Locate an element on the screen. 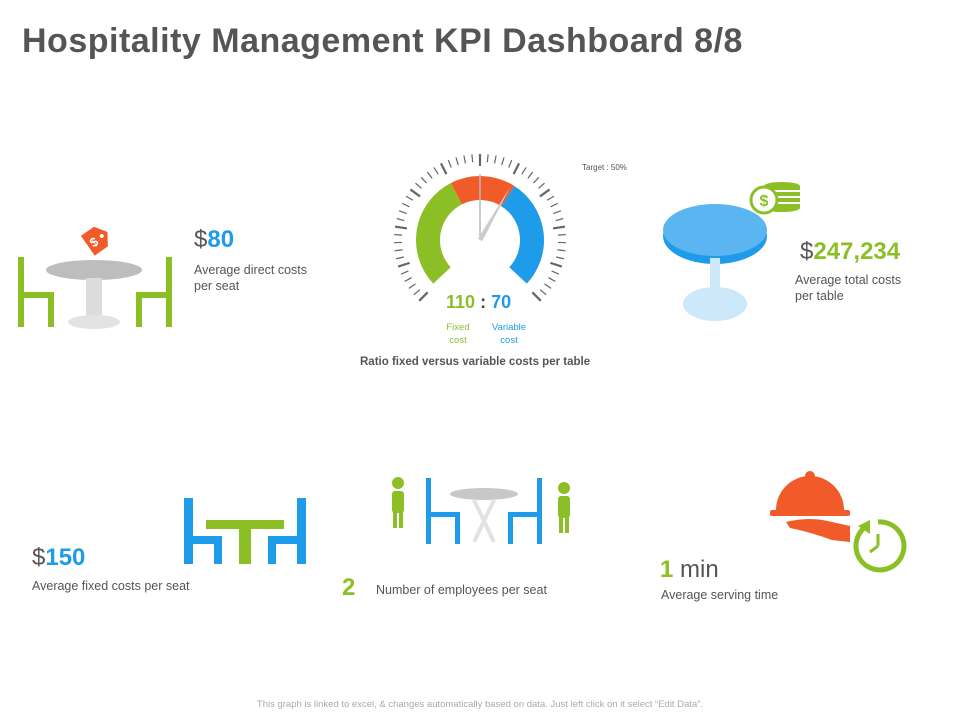 This screenshot has width=960, height=720. direct-cost-value: $80 is located at coordinates (214, 239).